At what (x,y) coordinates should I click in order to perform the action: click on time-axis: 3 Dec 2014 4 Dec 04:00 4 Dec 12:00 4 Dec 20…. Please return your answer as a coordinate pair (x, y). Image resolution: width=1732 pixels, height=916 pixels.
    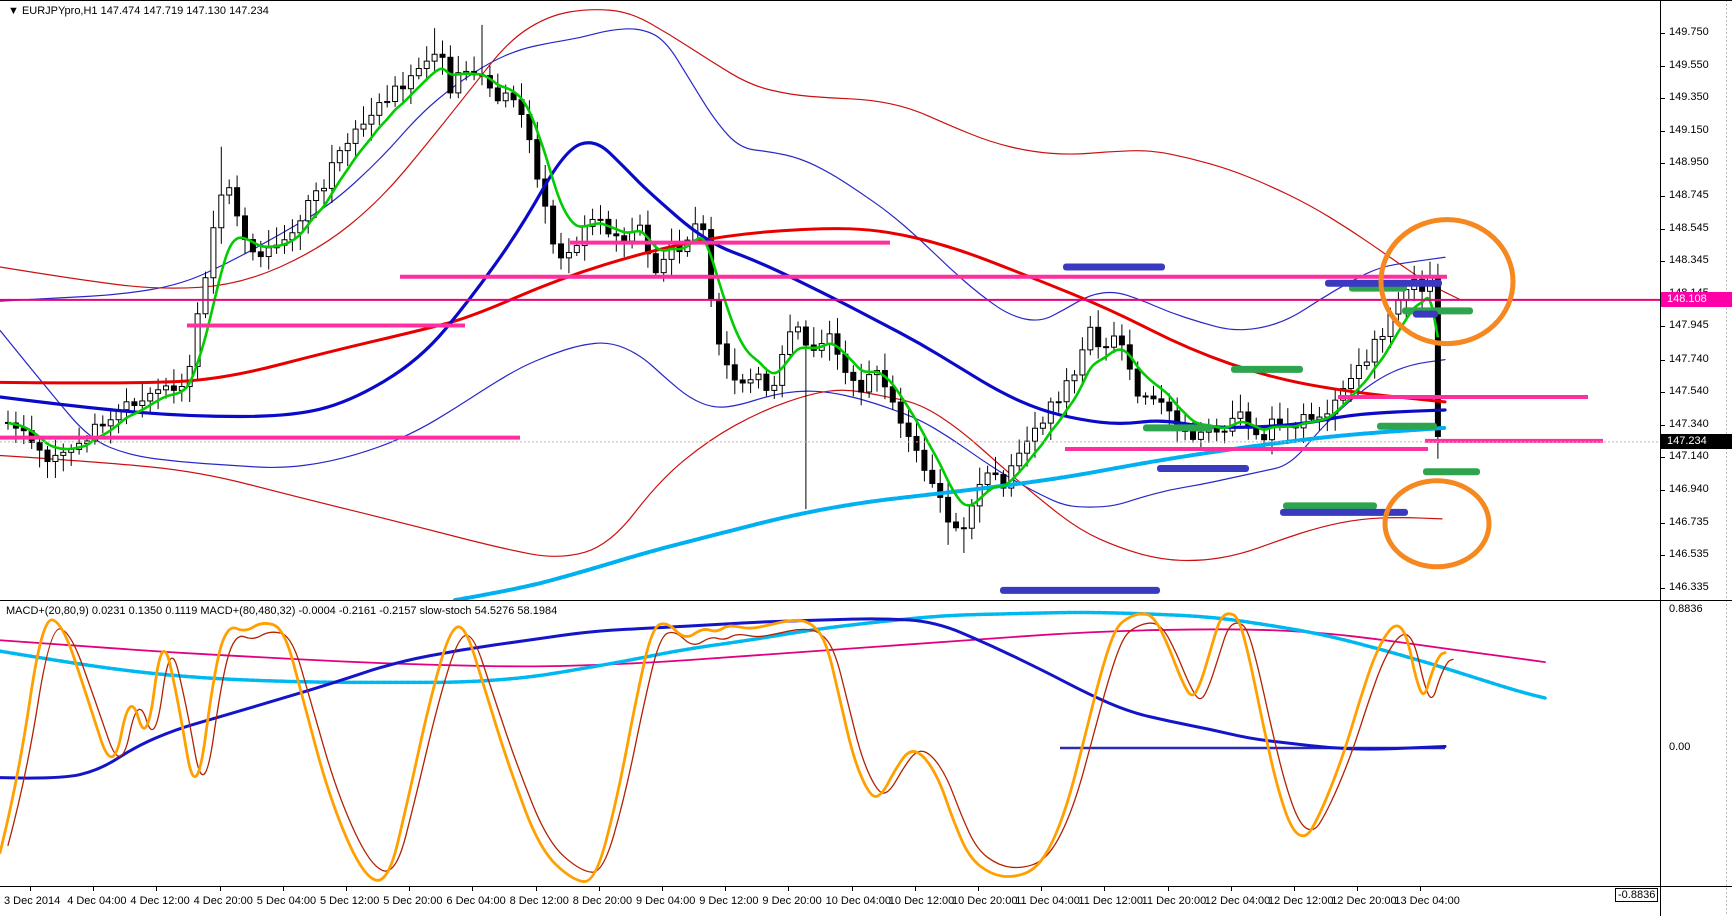
    Looking at the image, I should click on (830, 901).